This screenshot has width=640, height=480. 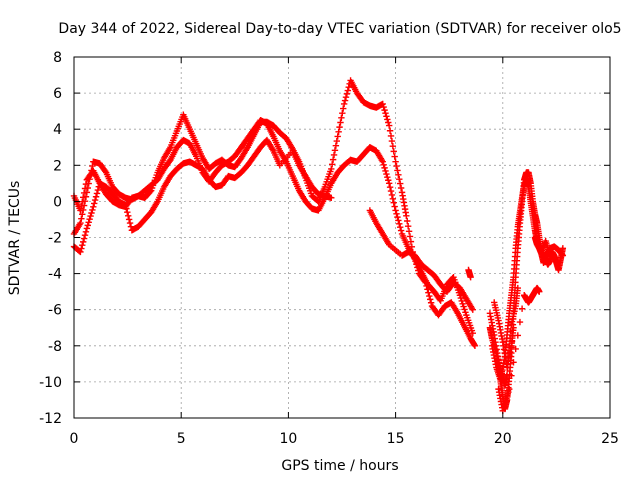 I want to click on series-track-e, so click(x=527, y=280).